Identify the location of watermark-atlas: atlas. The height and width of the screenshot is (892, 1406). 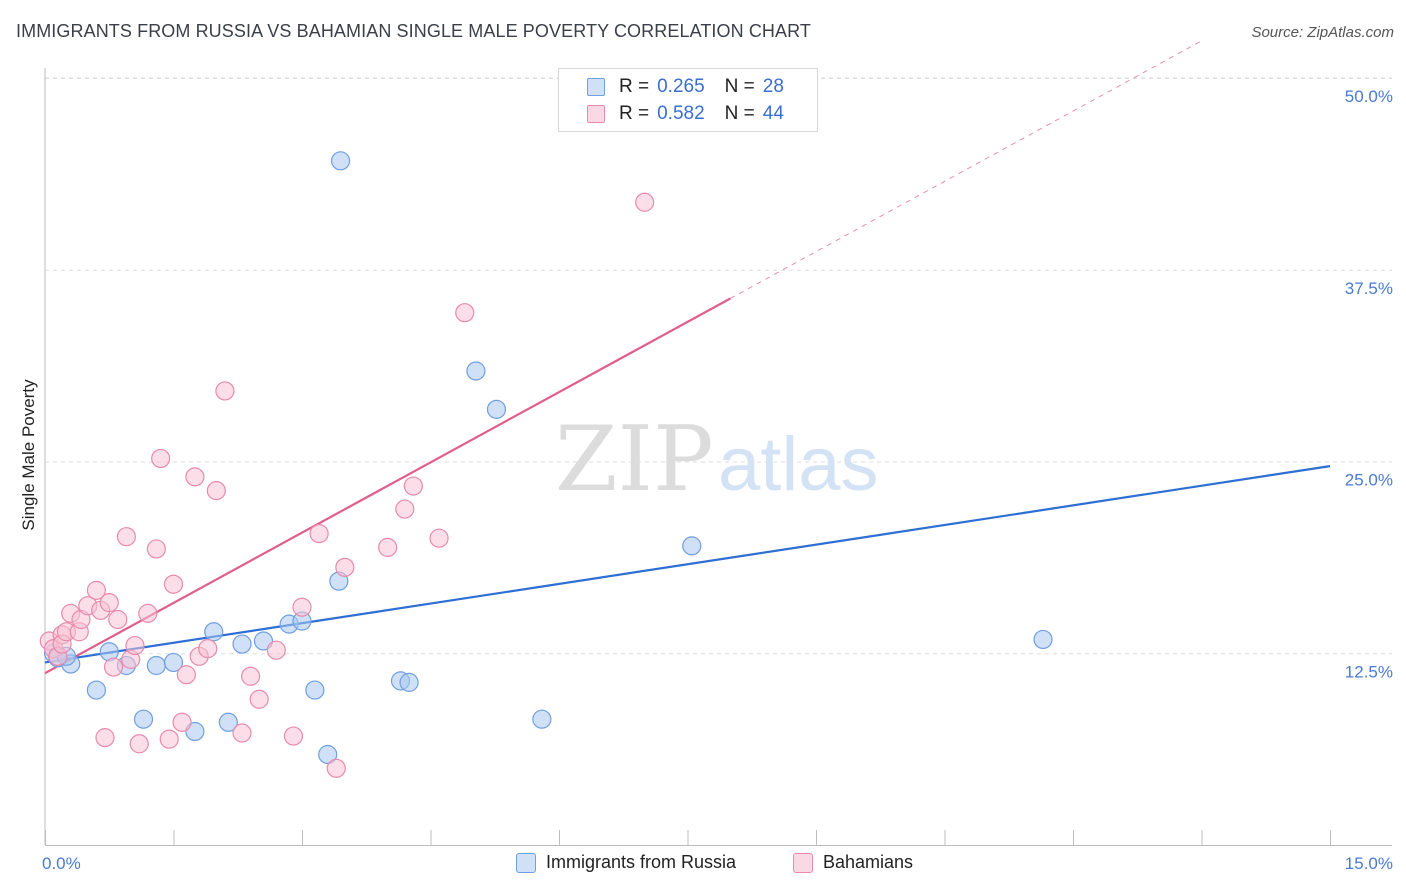
(798, 464).